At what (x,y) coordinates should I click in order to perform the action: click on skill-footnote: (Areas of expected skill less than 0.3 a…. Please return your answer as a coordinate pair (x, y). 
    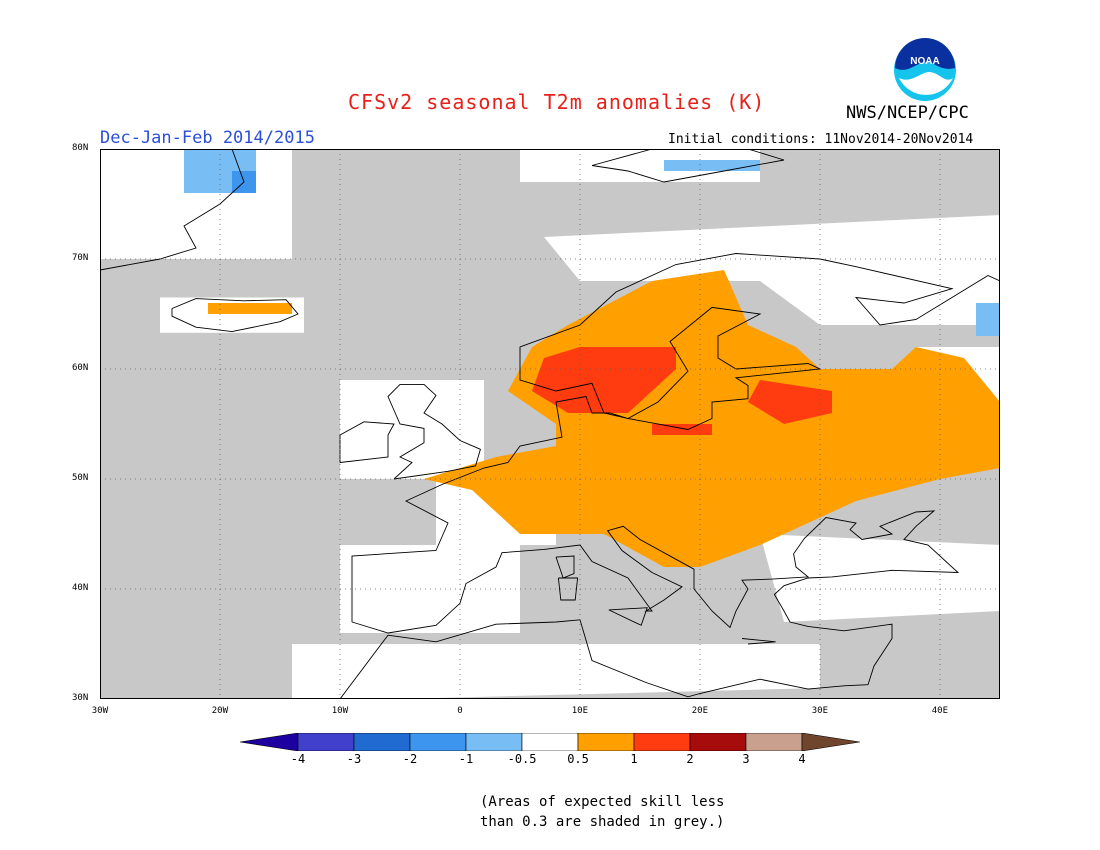
    Looking at the image, I should click on (602, 812).